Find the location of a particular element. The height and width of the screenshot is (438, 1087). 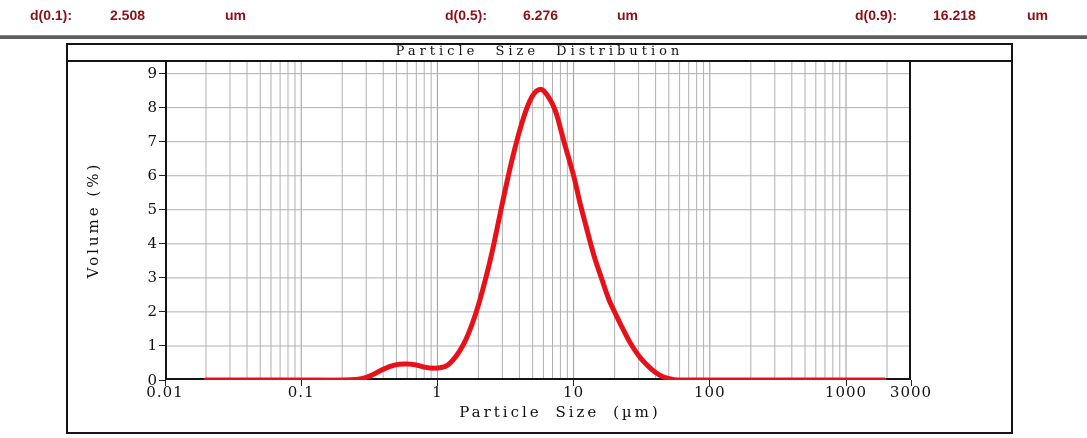

d90-unit: um is located at coordinates (1037, 15).